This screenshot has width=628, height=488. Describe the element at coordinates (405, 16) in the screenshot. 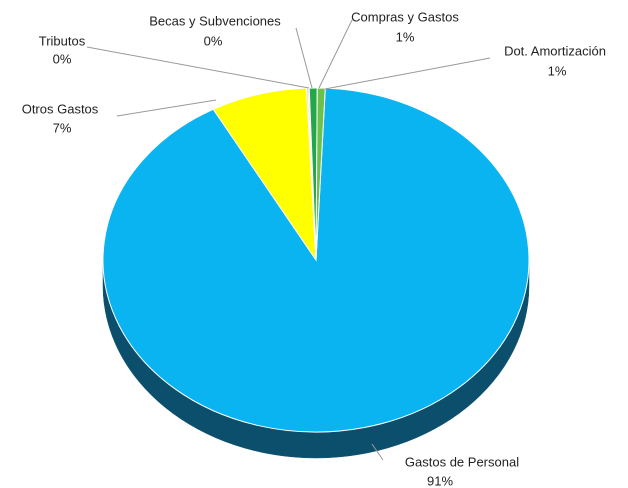

I see `slice-label: Compras y Gastos` at that location.